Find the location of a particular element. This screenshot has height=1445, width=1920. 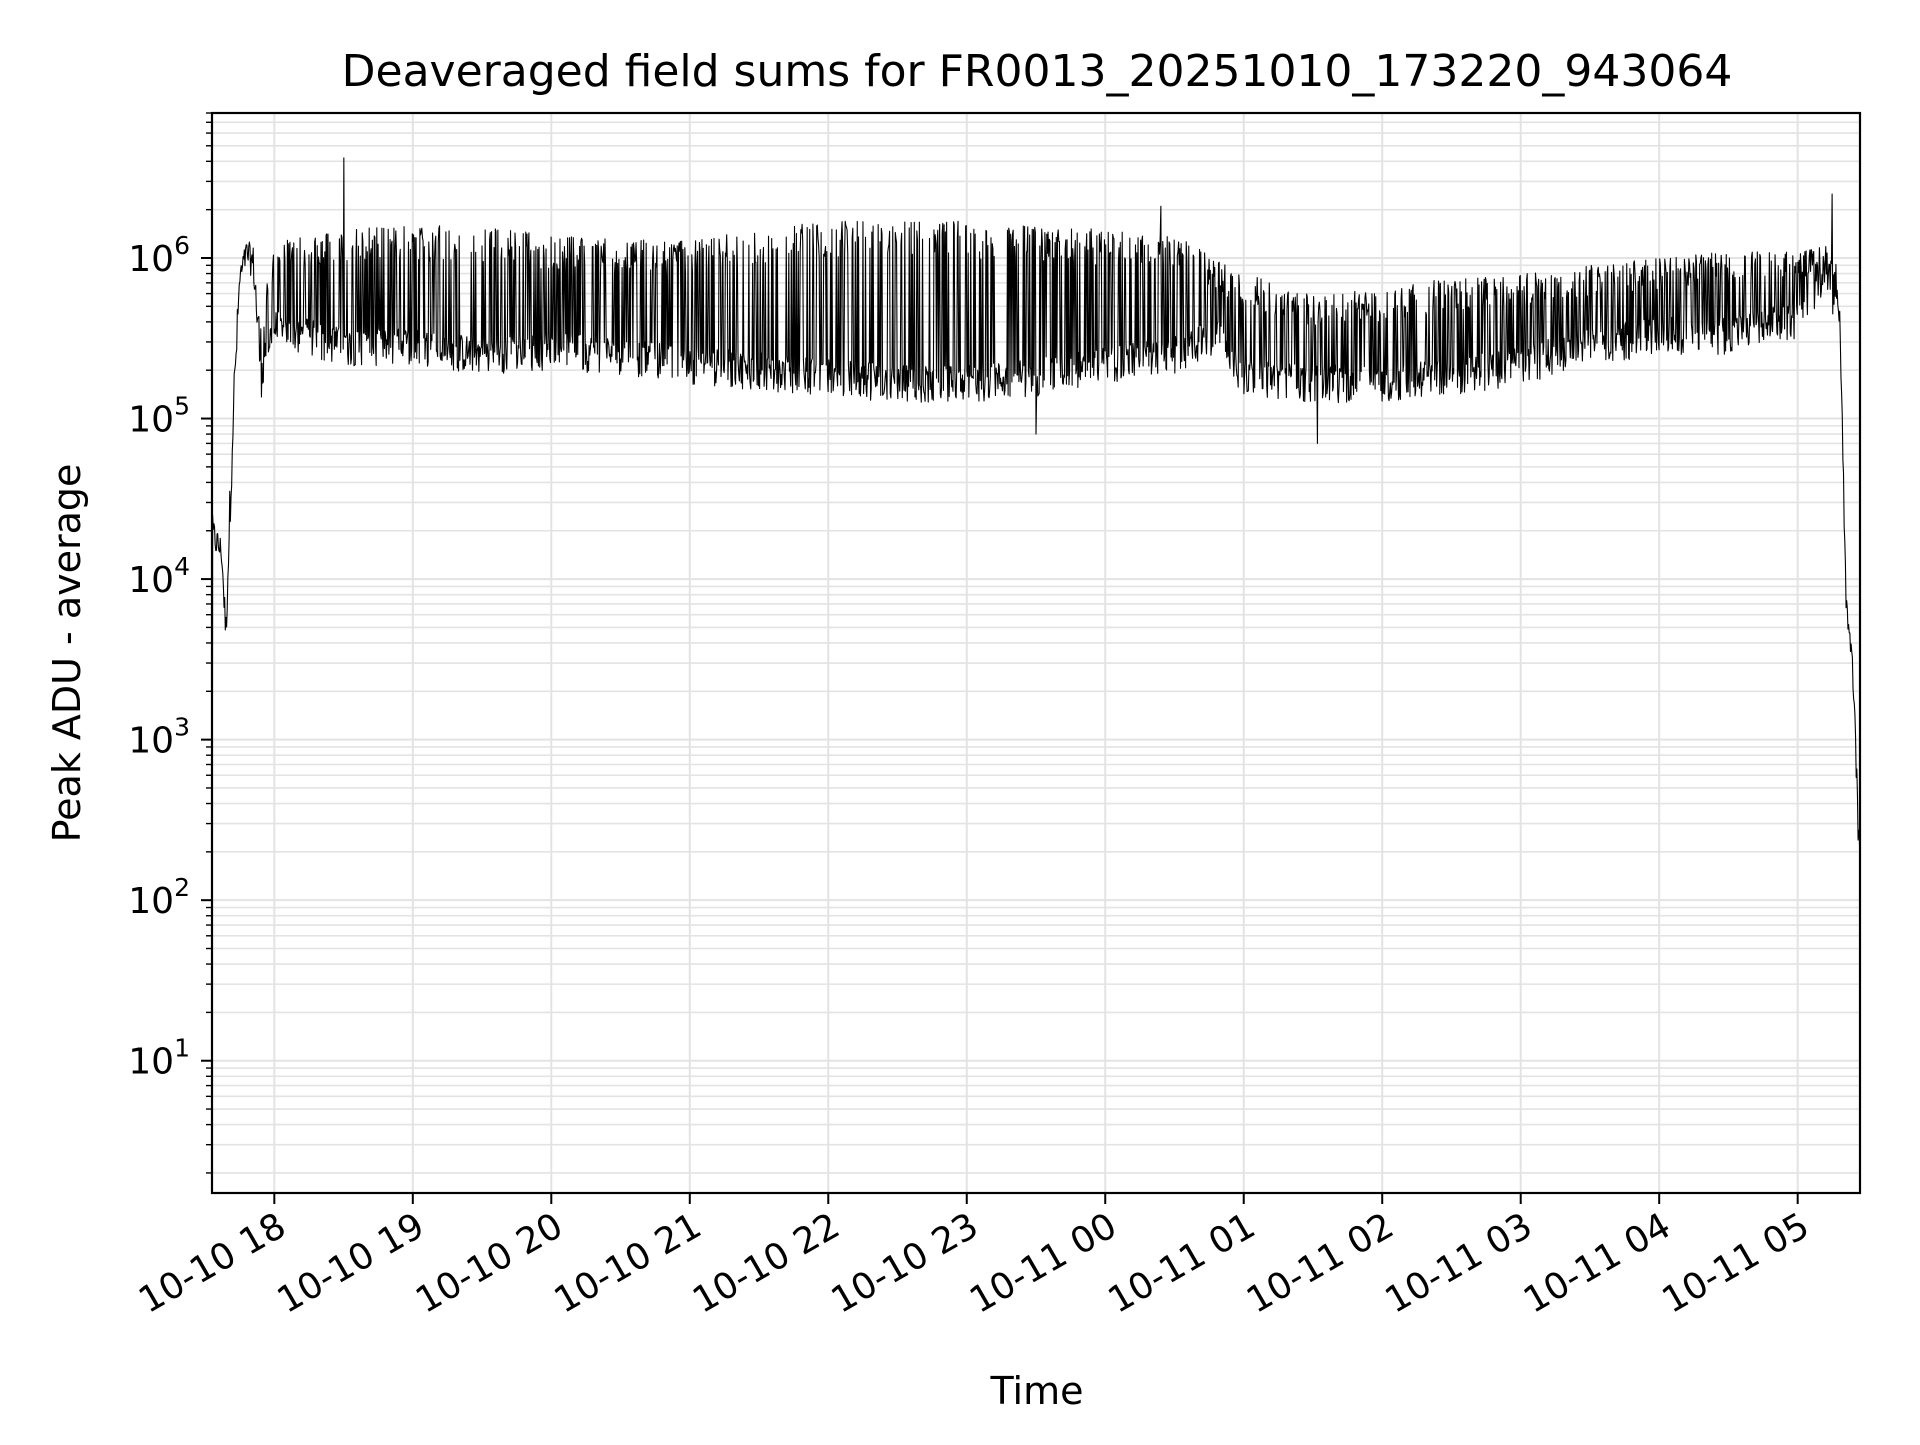

x-axis-label: Time is located at coordinates (1037, 1391).